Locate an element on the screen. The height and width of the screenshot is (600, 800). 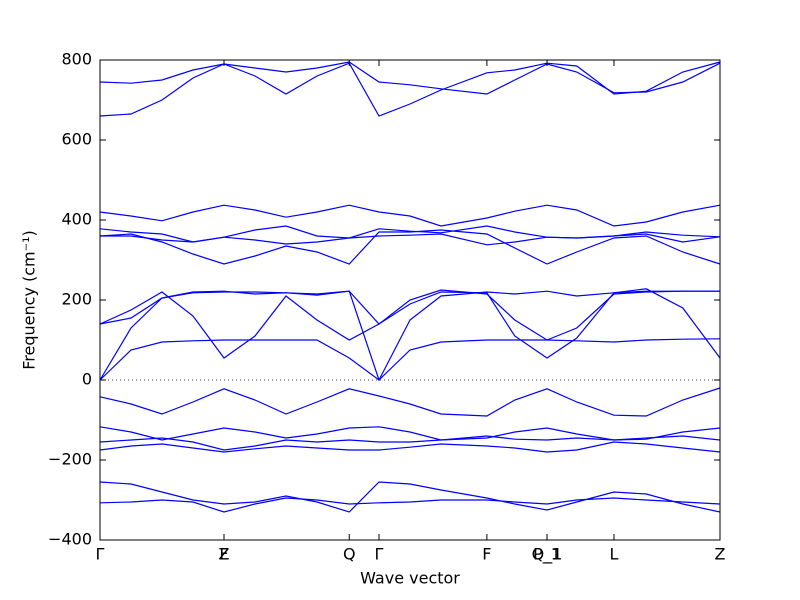
y-tick-label: 800 is located at coordinates (76, 59).